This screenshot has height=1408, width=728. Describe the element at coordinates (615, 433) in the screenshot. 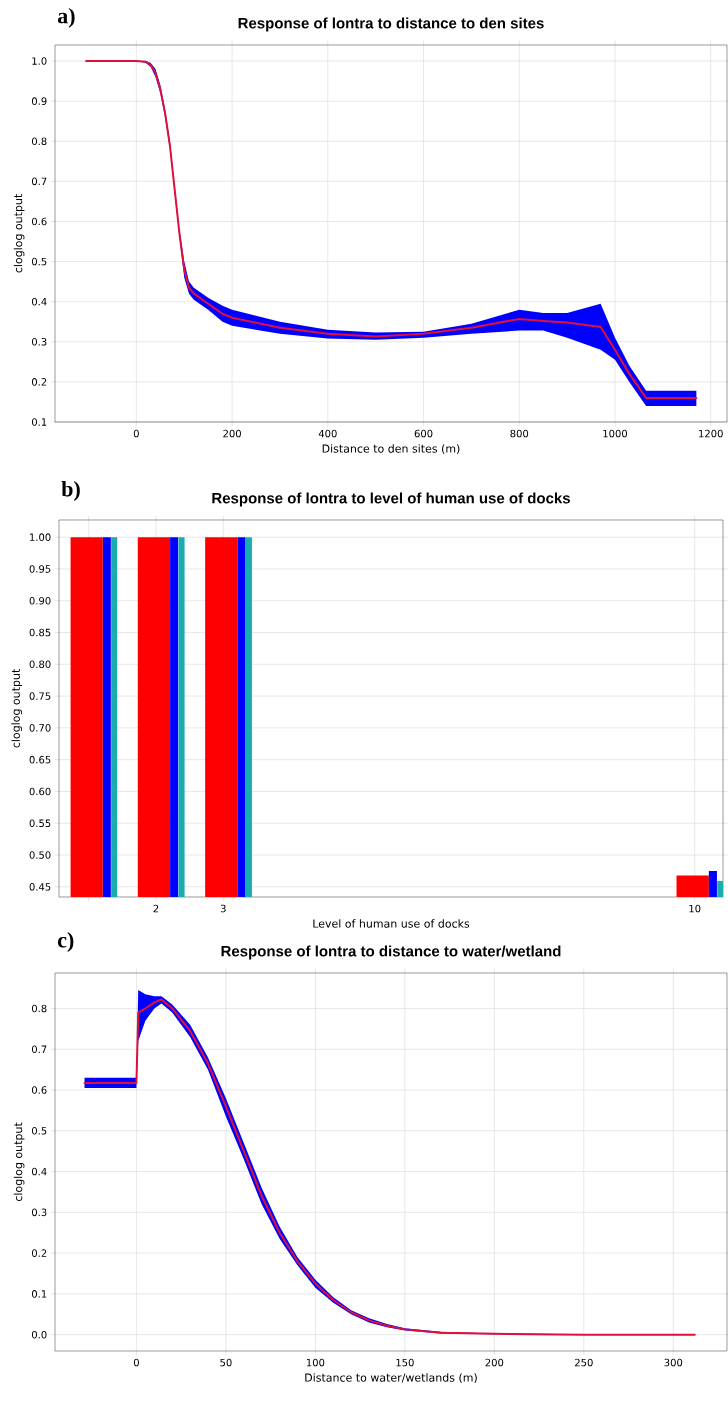

I see `x-tick-label: 1000` at that location.